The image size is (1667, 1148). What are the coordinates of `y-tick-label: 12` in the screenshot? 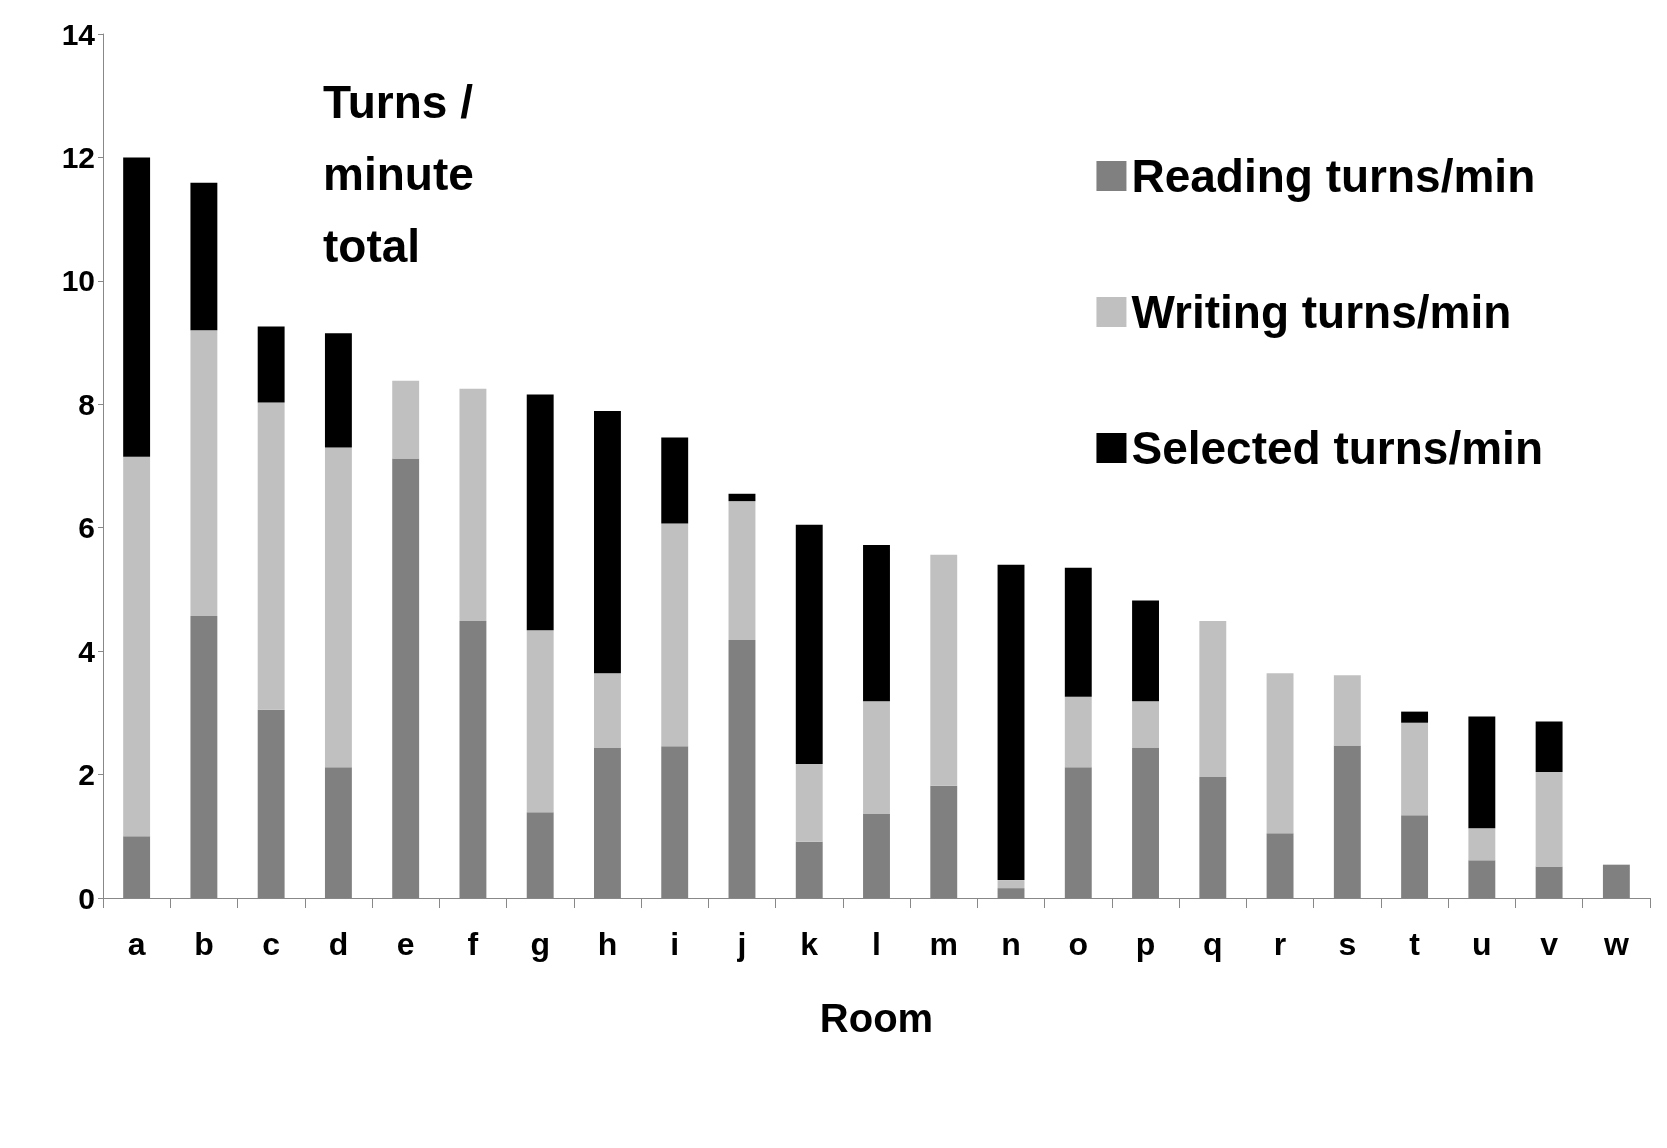 It's located at (78, 157).